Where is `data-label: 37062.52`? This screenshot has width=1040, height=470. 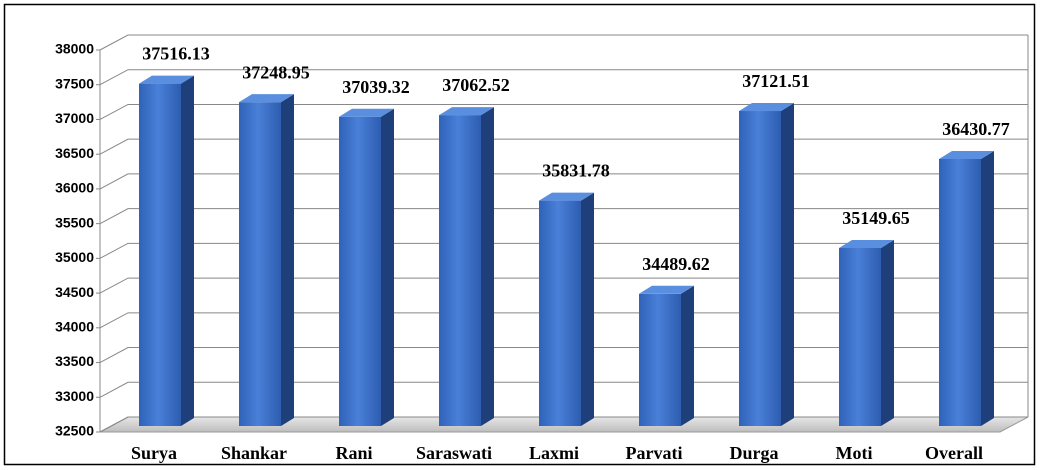 data-label: 37062.52 is located at coordinates (476, 85).